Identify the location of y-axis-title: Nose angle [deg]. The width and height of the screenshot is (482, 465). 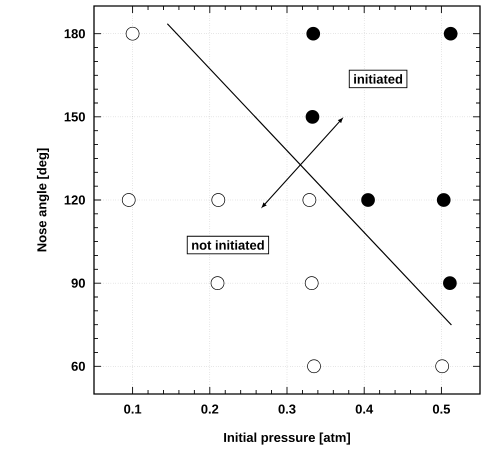
(43, 200).